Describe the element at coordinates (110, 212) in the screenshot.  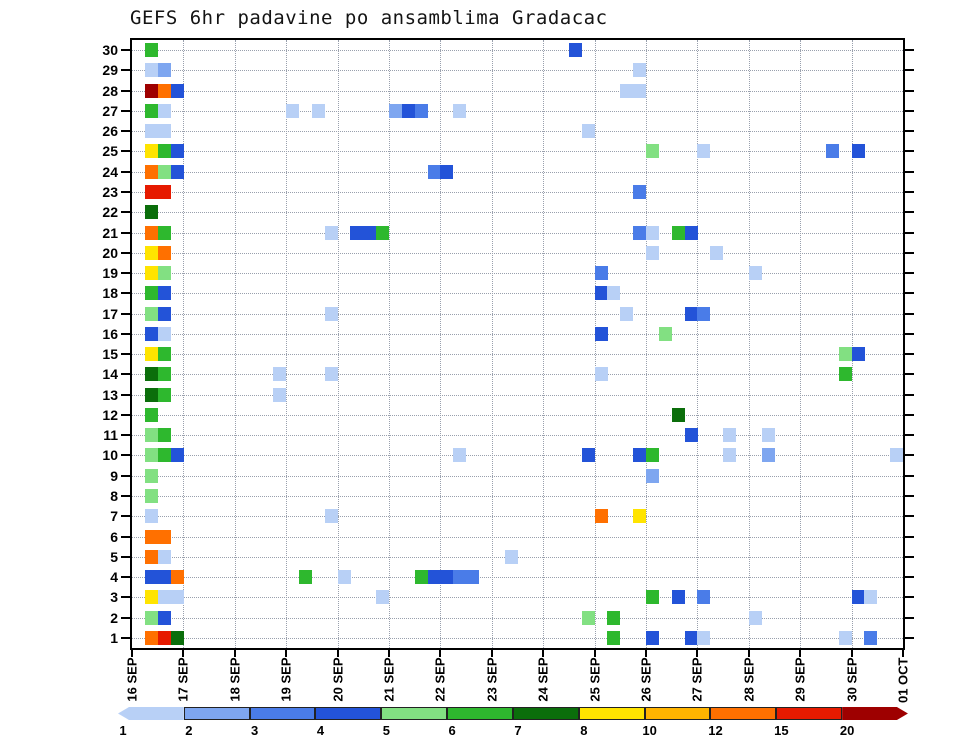
I see `y-axis-label: 22` at that location.